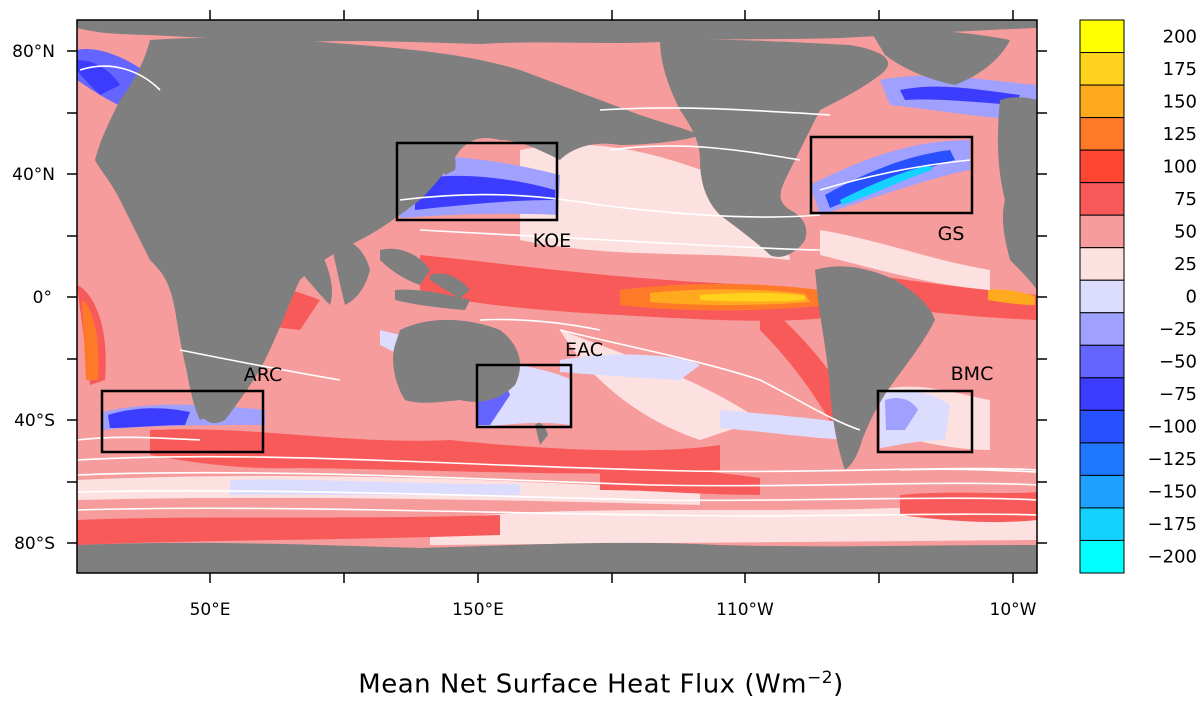  I want to click on figure-title: Mean Net Surface Heat Flux (Wm−2), so click(601, 684).